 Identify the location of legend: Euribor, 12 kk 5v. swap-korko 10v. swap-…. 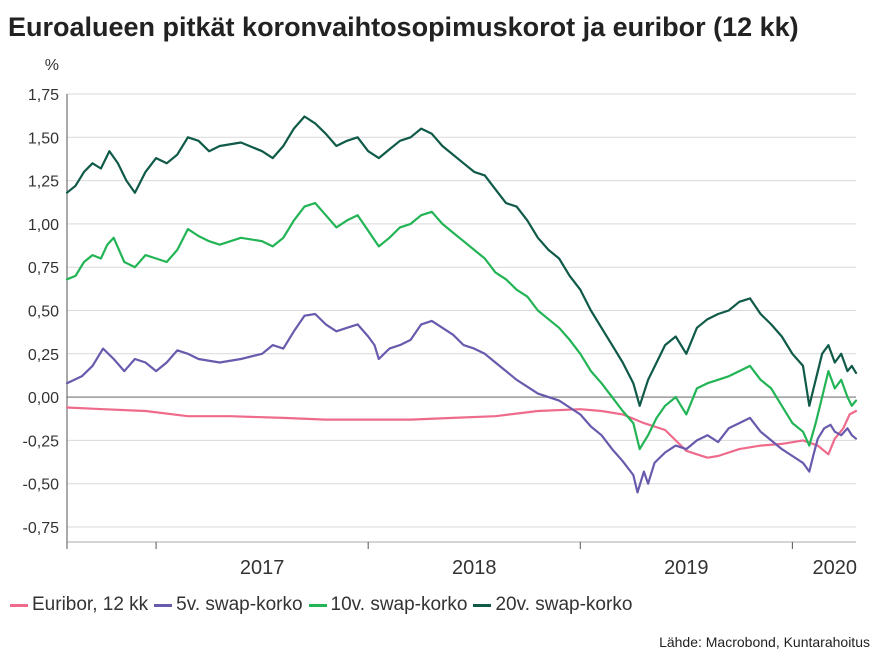
(324, 605).